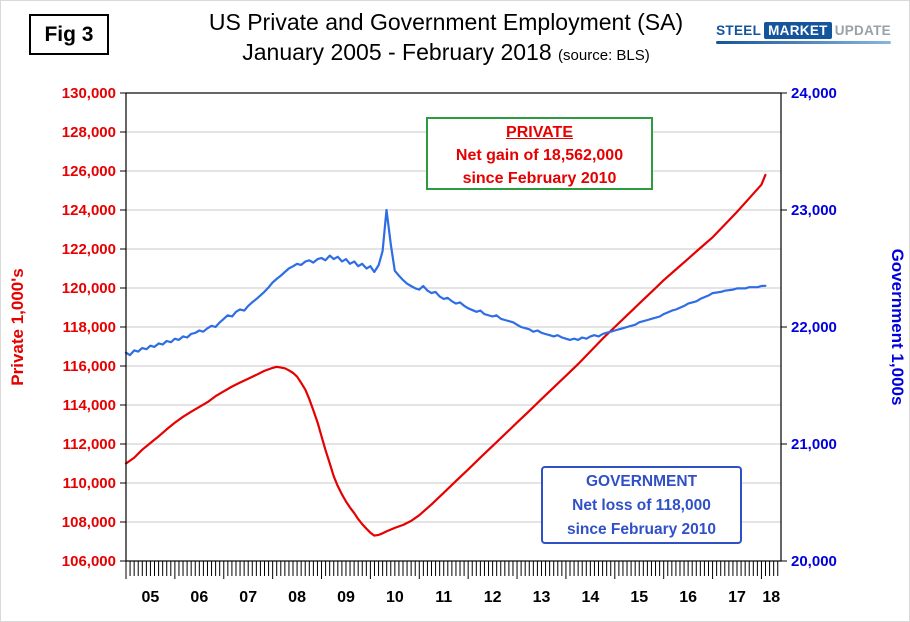 The image size is (910, 622). I want to click on right-axis-tick-label: 20,000, so click(814, 561).